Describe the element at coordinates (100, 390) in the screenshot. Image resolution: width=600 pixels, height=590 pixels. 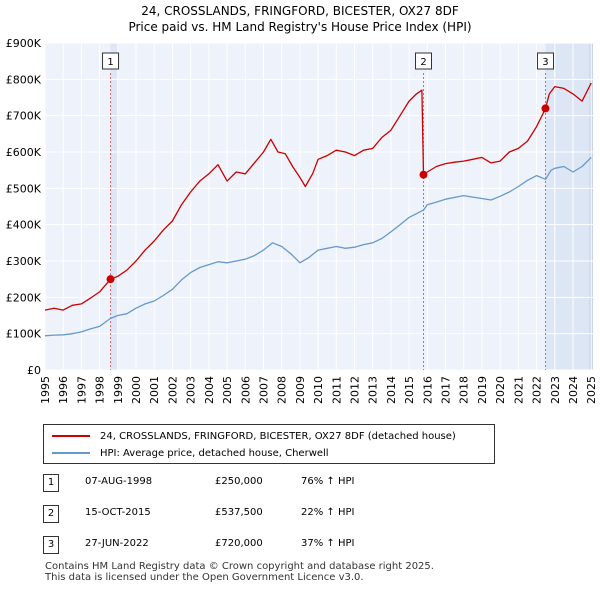
I see `x-tick-label: 1998` at that location.